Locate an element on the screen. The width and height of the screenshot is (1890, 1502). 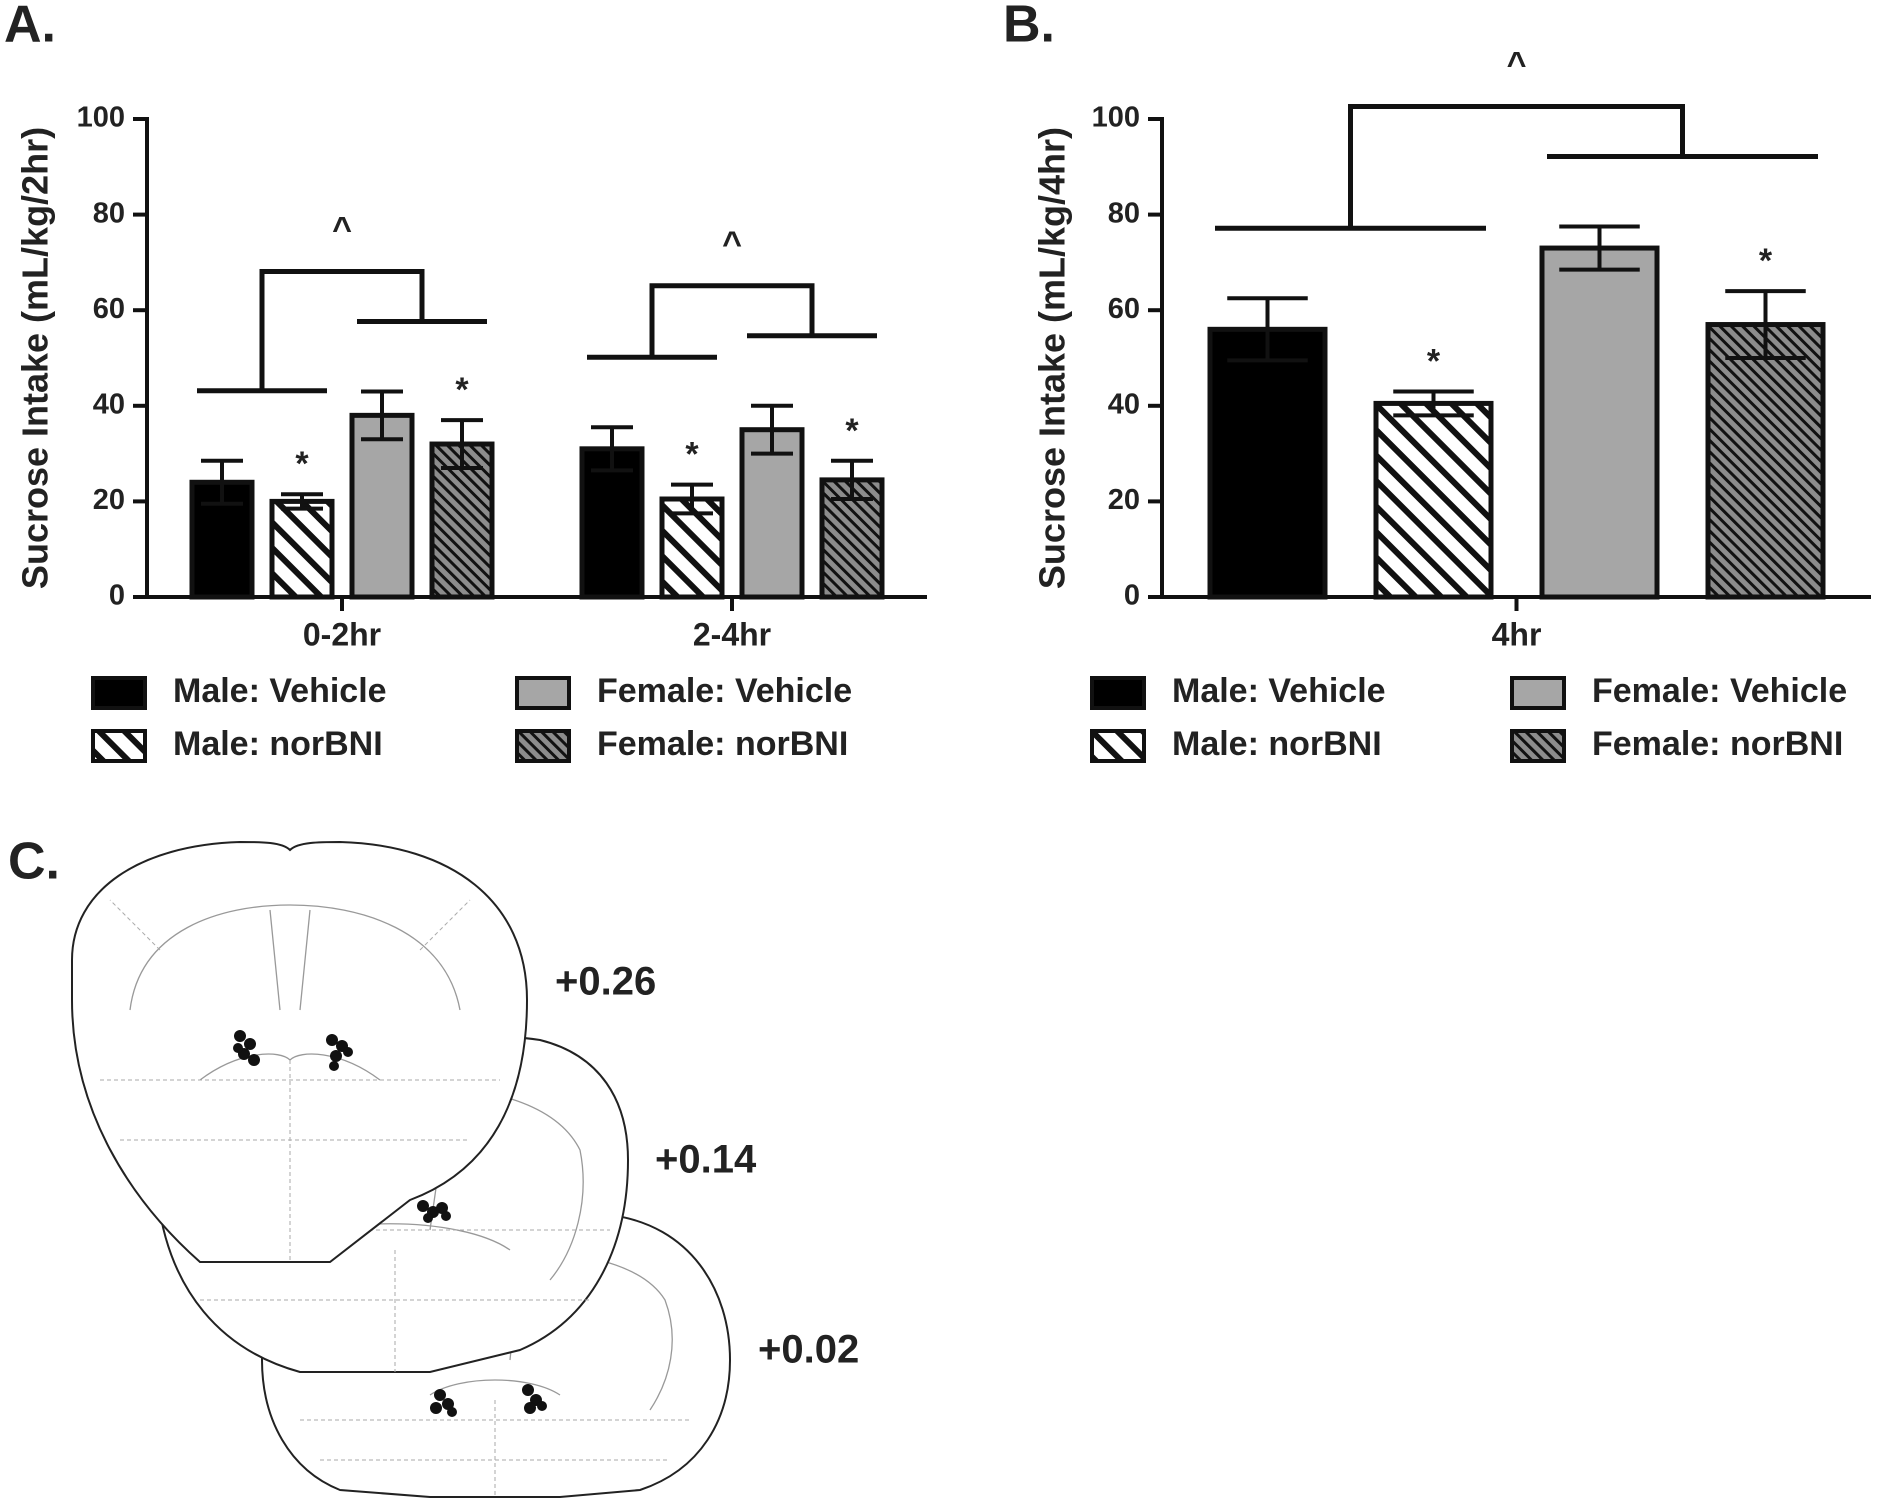
brain-section is located at coordinates (300, 1051).